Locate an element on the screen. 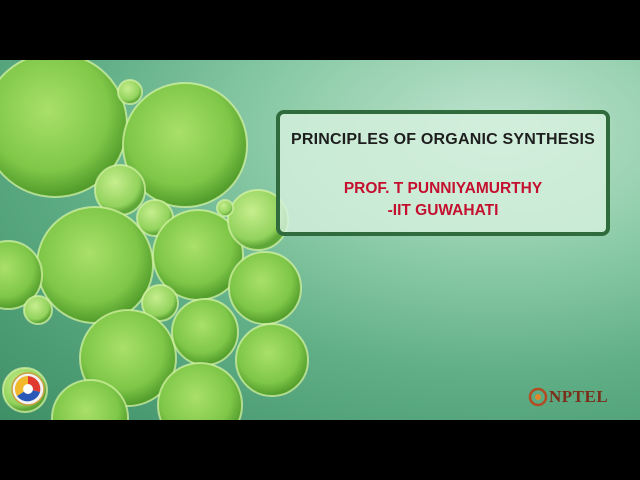 This screenshot has width=640, height=480. letterbox-top is located at coordinates (320, 30).